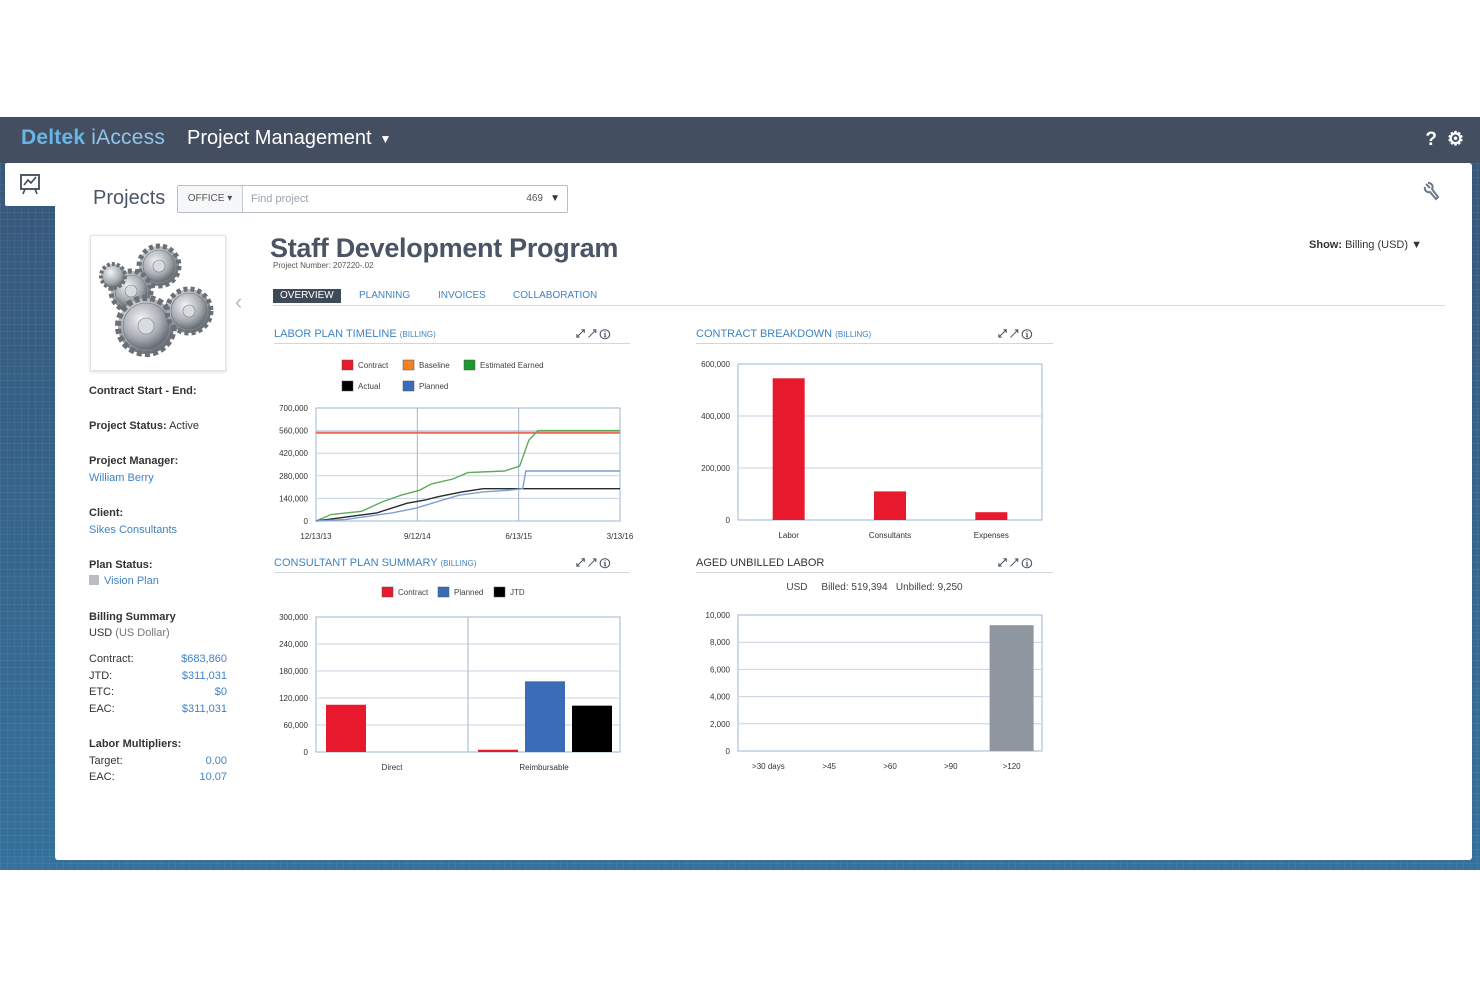 This screenshot has height=987, width=1480. I want to click on x-tick-label: >30 days, so click(768, 766).